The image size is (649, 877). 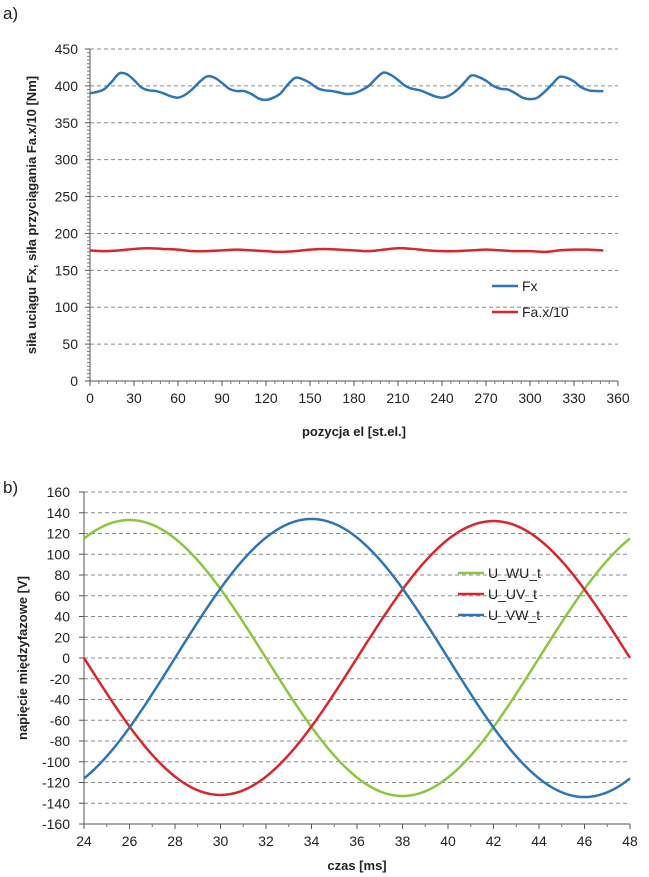 I want to click on y-tick-label: -80, so click(x=60, y=741).